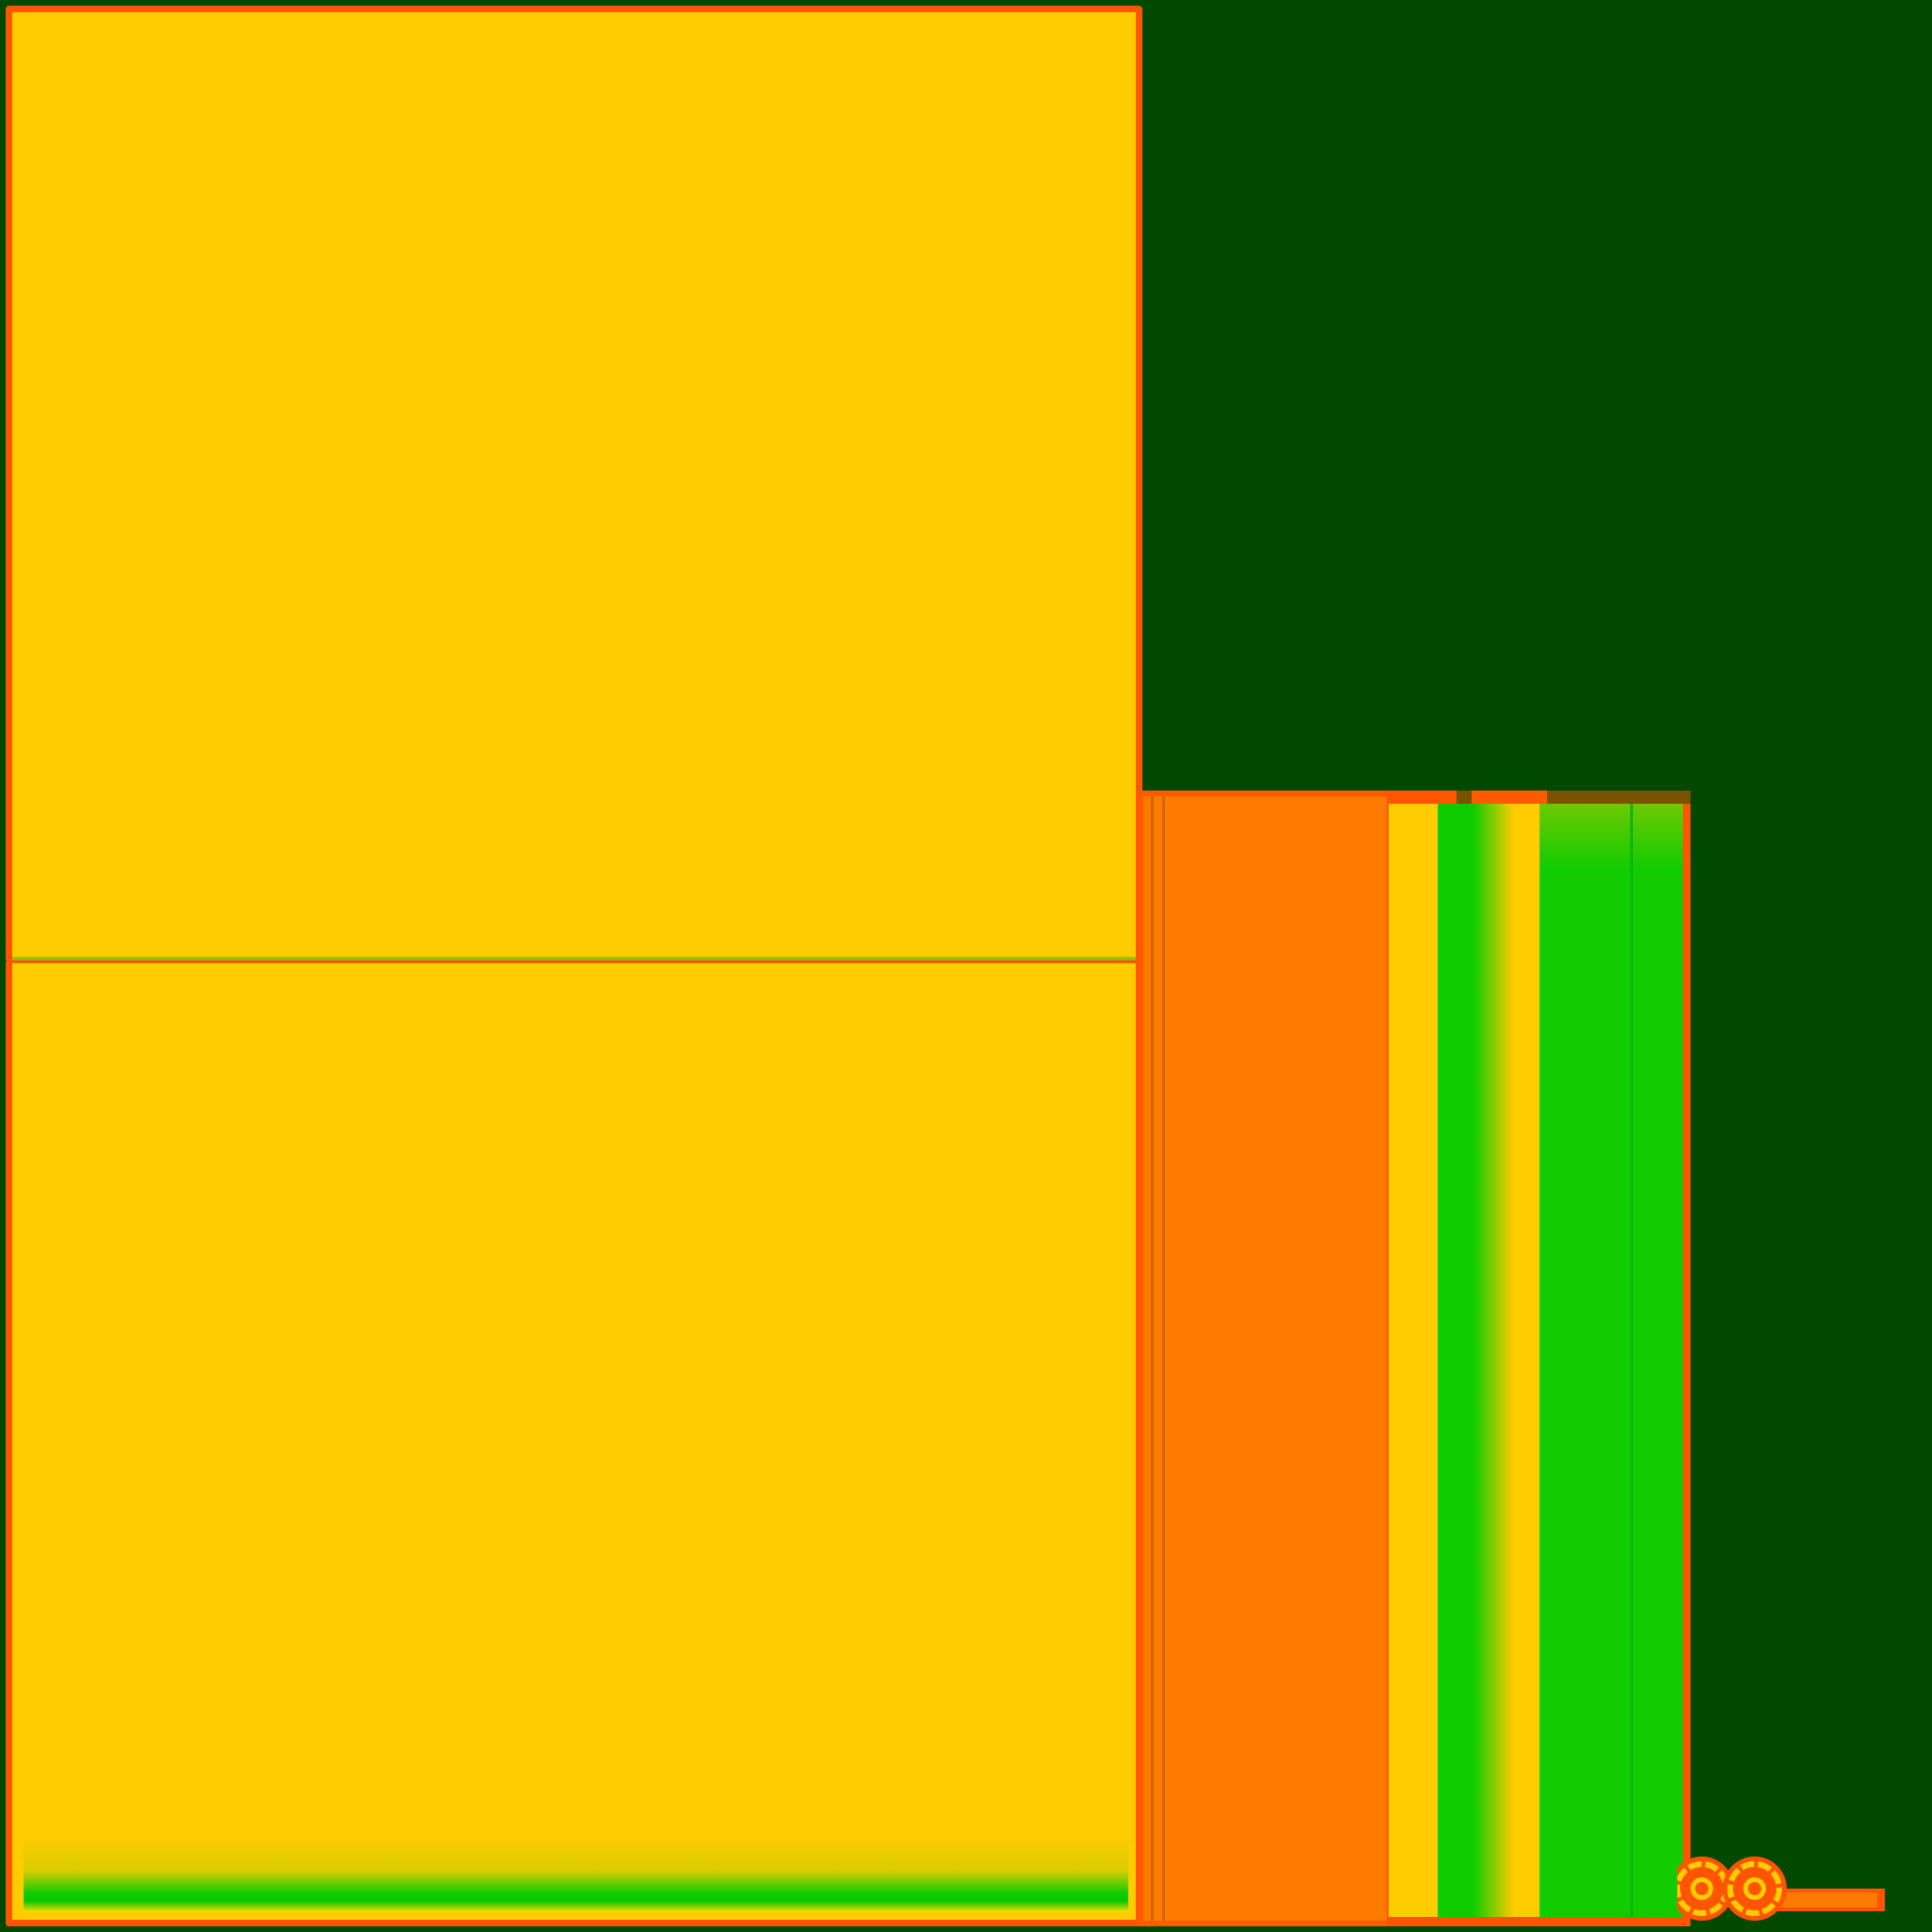 This screenshot has height=1932, width=1932. Describe the element at coordinates (576, 1875) in the screenshot. I see `green-gradient-strip` at that location.